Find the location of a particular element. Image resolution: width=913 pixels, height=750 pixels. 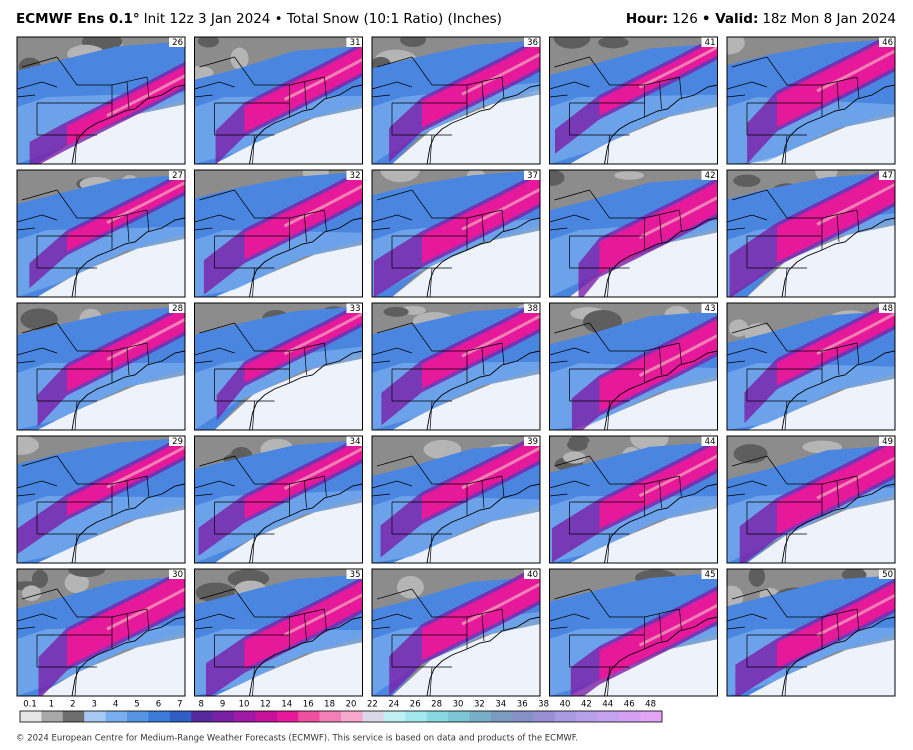

map-panel: 38 is located at coordinates (456, 366).